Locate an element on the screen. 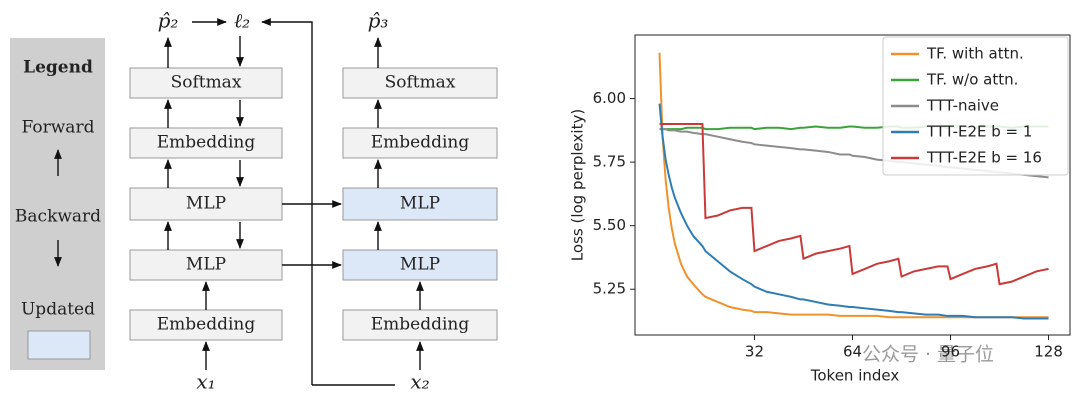 Image resolution: width=1080 pixels, height=400 pixels. legend-label: TTT-naive is located at coordinates (962, 106).